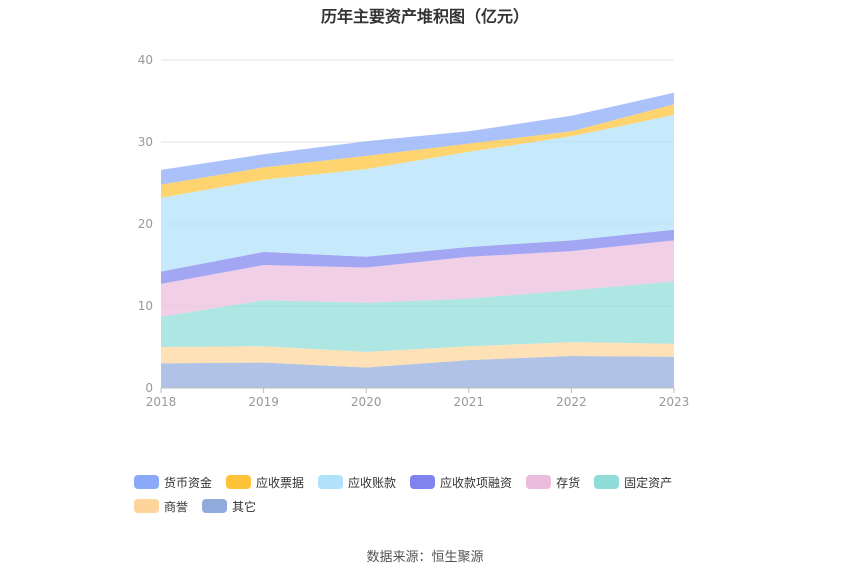  I want to click on x-tick-label: 2020, so click(366, 402).